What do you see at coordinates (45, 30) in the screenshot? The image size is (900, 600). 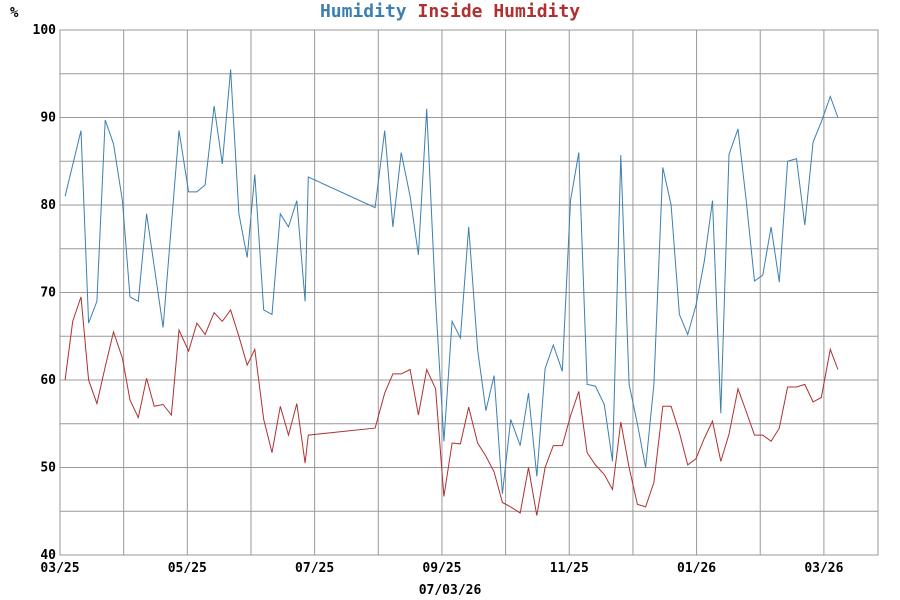 I see `y-tick-label: 100` at bounding box center [45, 30].